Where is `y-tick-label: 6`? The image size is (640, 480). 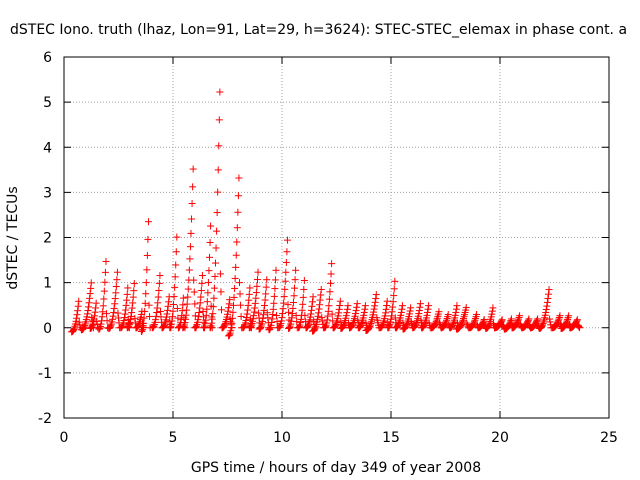
y-tick-label: 6 is located at coordinates (47, 58).